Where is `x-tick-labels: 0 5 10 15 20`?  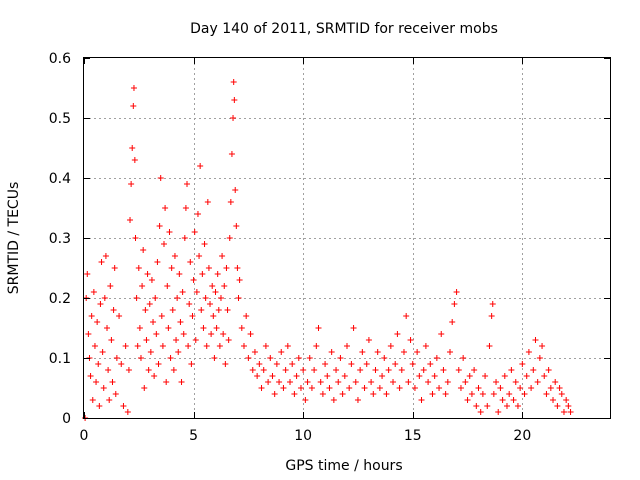
x-tick-labels: 0 5 10 15 20 is located at coordinates (306, 436).